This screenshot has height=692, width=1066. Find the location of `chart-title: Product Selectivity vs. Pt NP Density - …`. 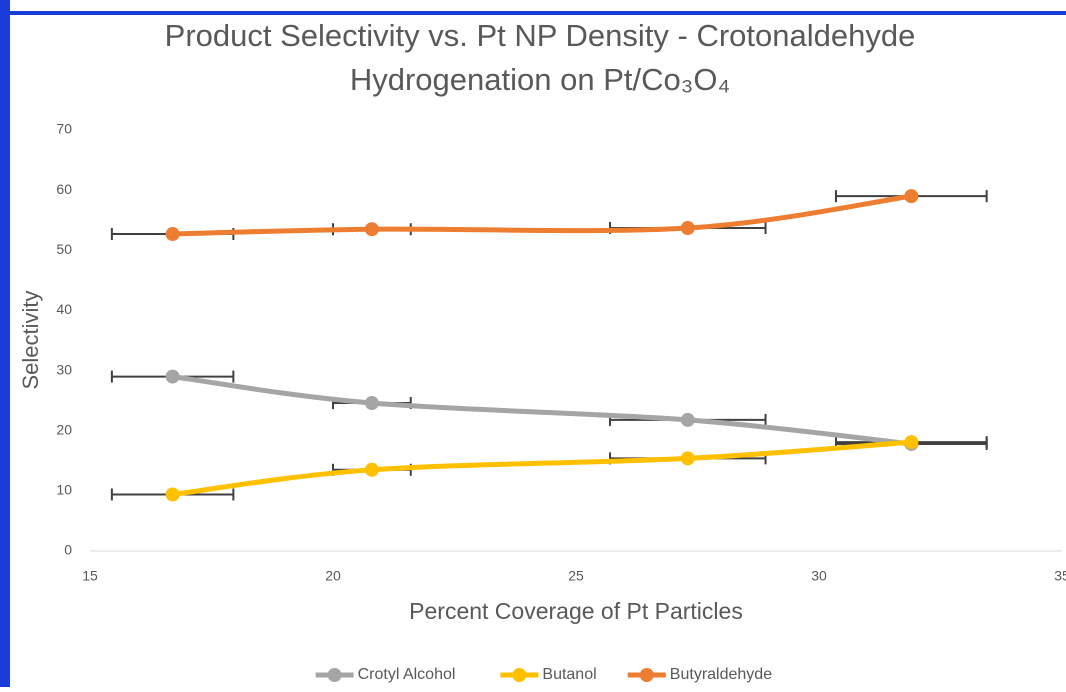

chart-title: Product Selectivity vs. Pt NP Density - … is located at coordinates (540, 35).